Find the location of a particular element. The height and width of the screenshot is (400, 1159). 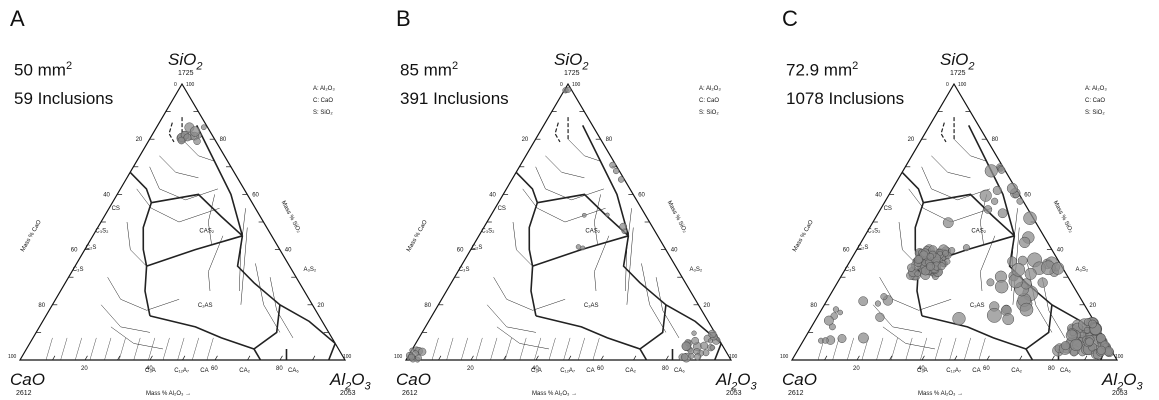

tick-label: 20 is located at coordinates (470, 369).